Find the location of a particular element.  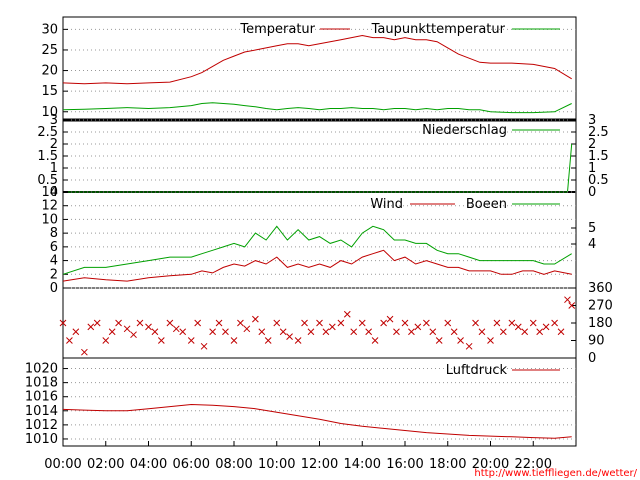

series-line-luftdruck is located at coordinates (317, 421).